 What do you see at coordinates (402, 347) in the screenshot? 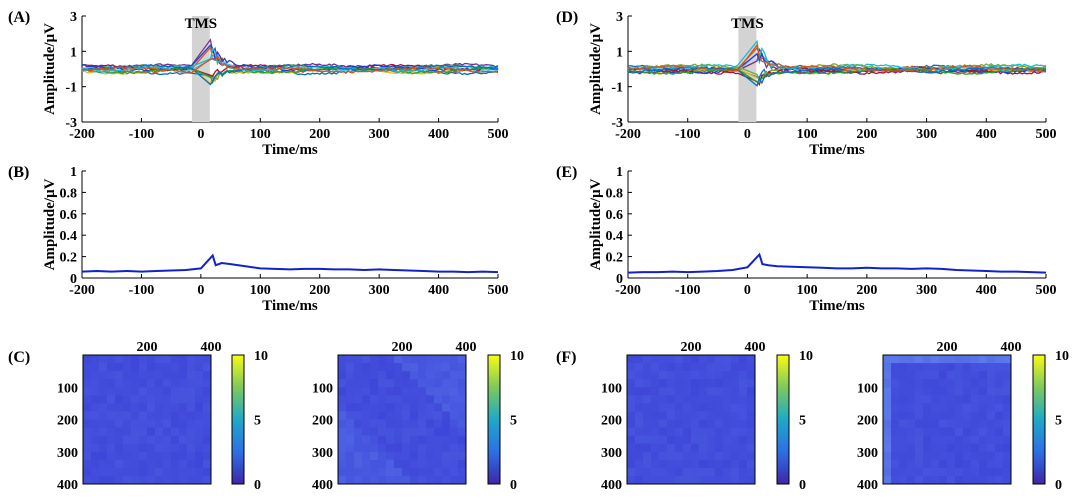
I see `x-tick-label: 200` at bounding box center [402, 347].